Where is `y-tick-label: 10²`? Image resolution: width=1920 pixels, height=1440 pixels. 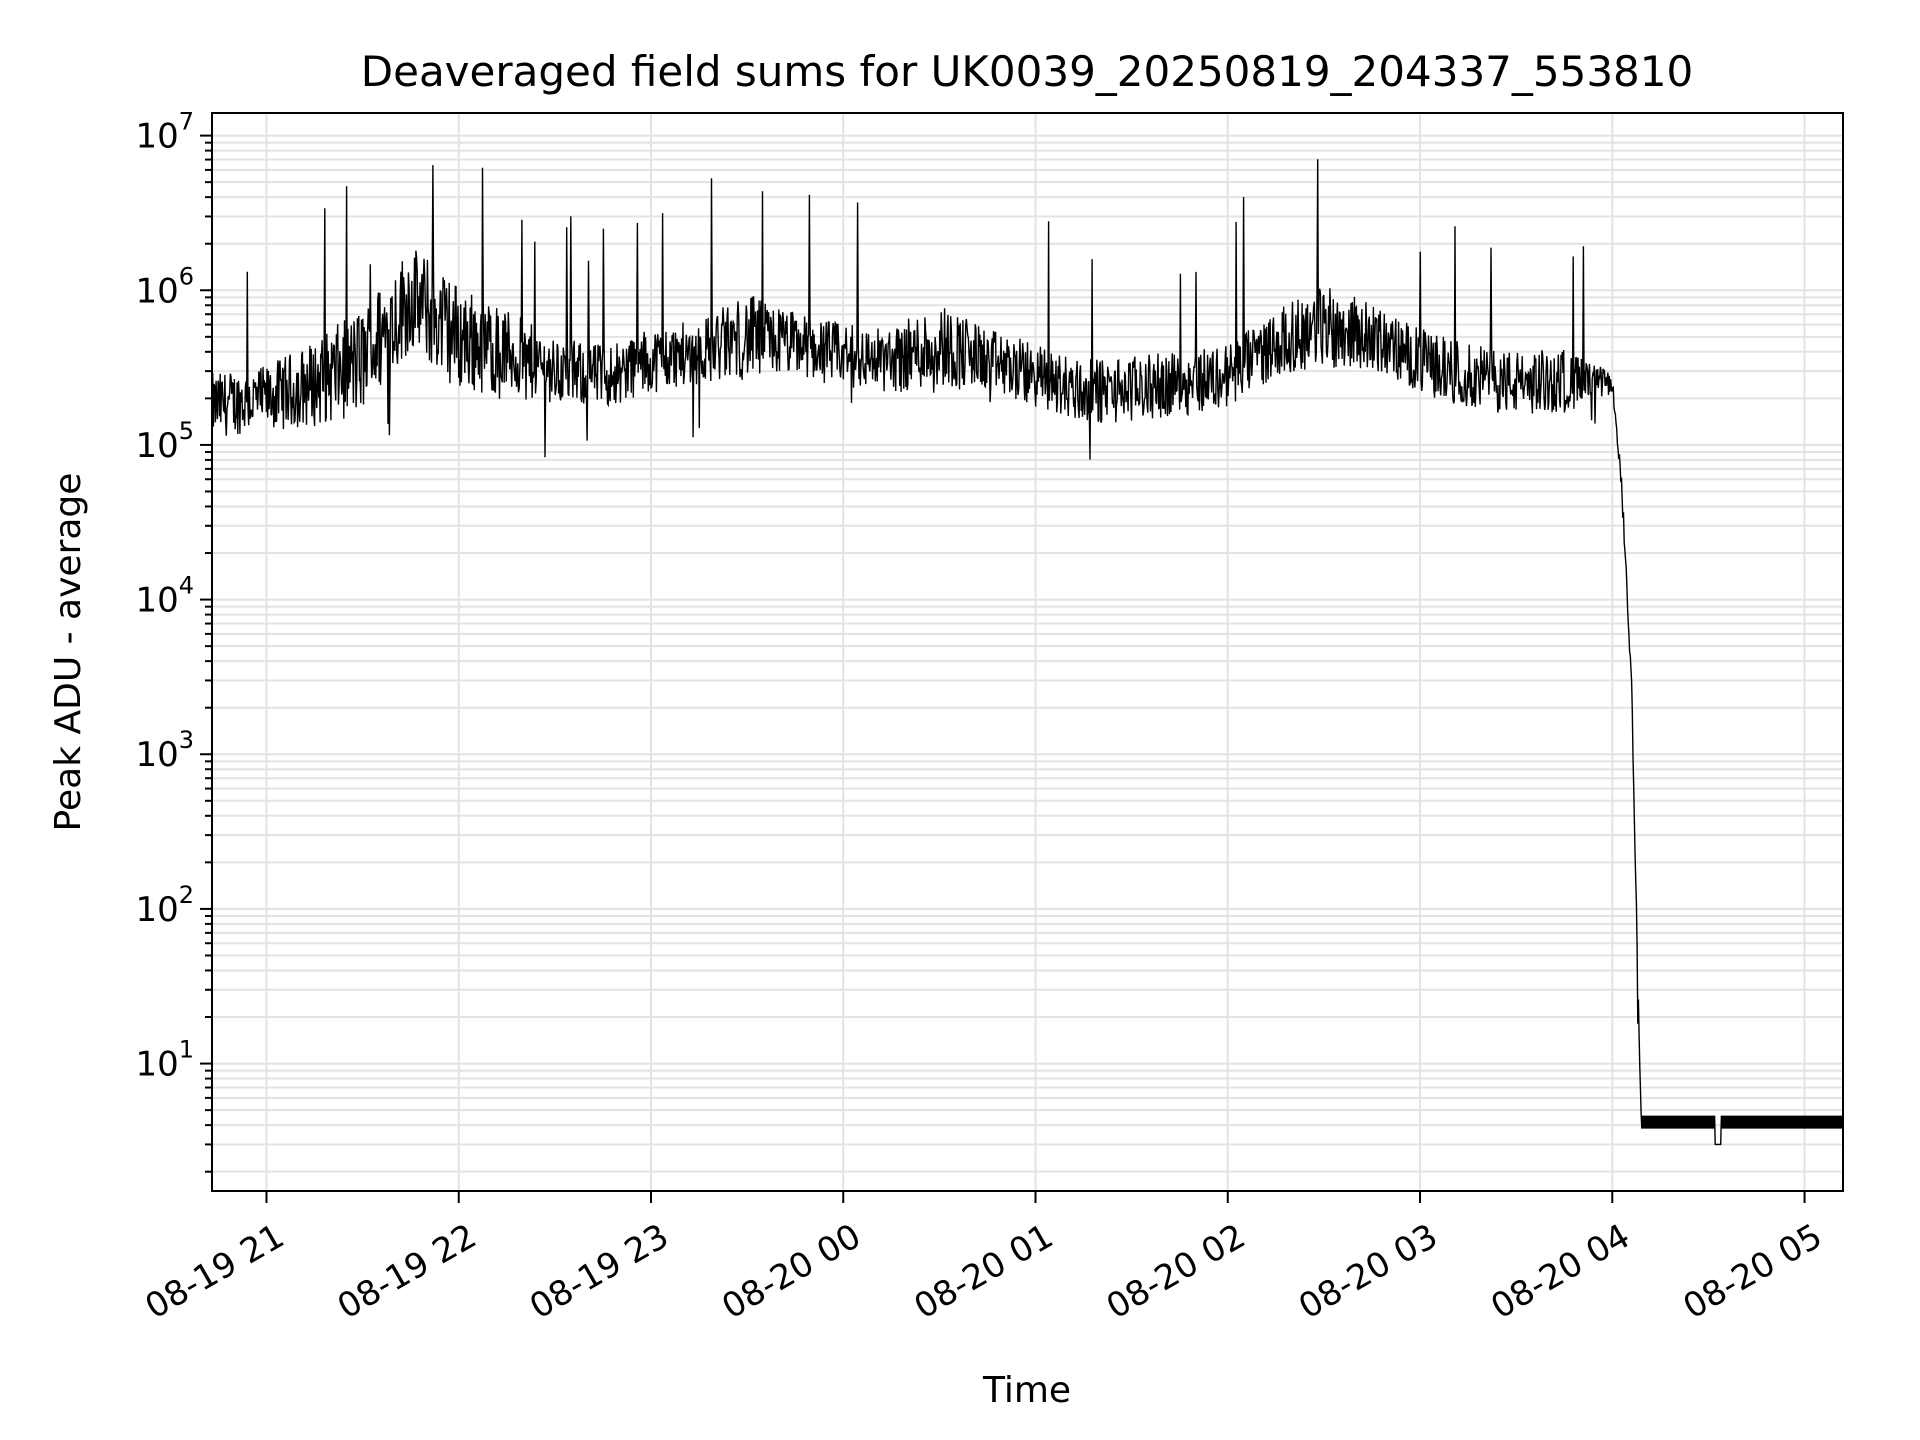 y-tick-label: 10² is located at coordinates (164, 905).